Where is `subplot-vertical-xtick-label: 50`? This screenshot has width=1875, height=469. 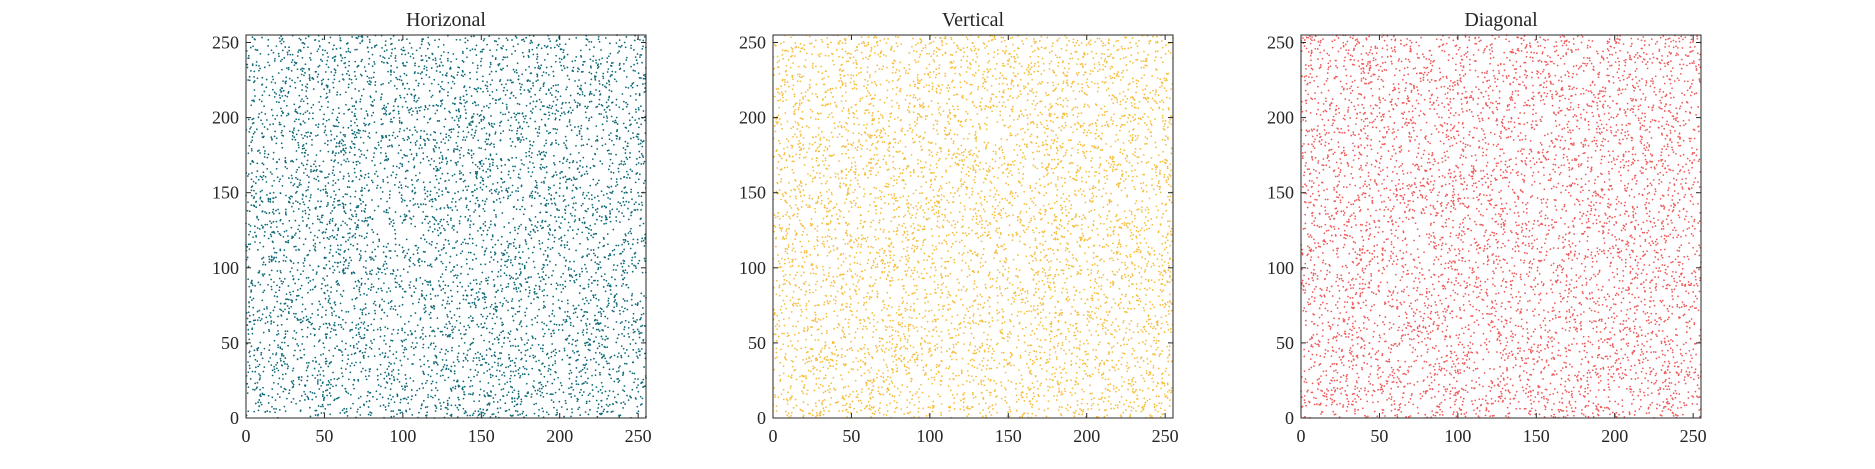
subplot-vertical-xtick-label: 50 is located at coordinates (851, 436).